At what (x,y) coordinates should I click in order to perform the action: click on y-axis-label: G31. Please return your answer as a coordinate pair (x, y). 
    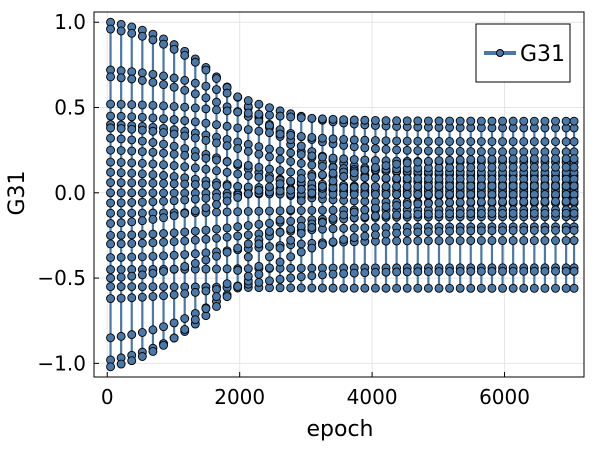
    Looking at the image, I should click on (17, 192).